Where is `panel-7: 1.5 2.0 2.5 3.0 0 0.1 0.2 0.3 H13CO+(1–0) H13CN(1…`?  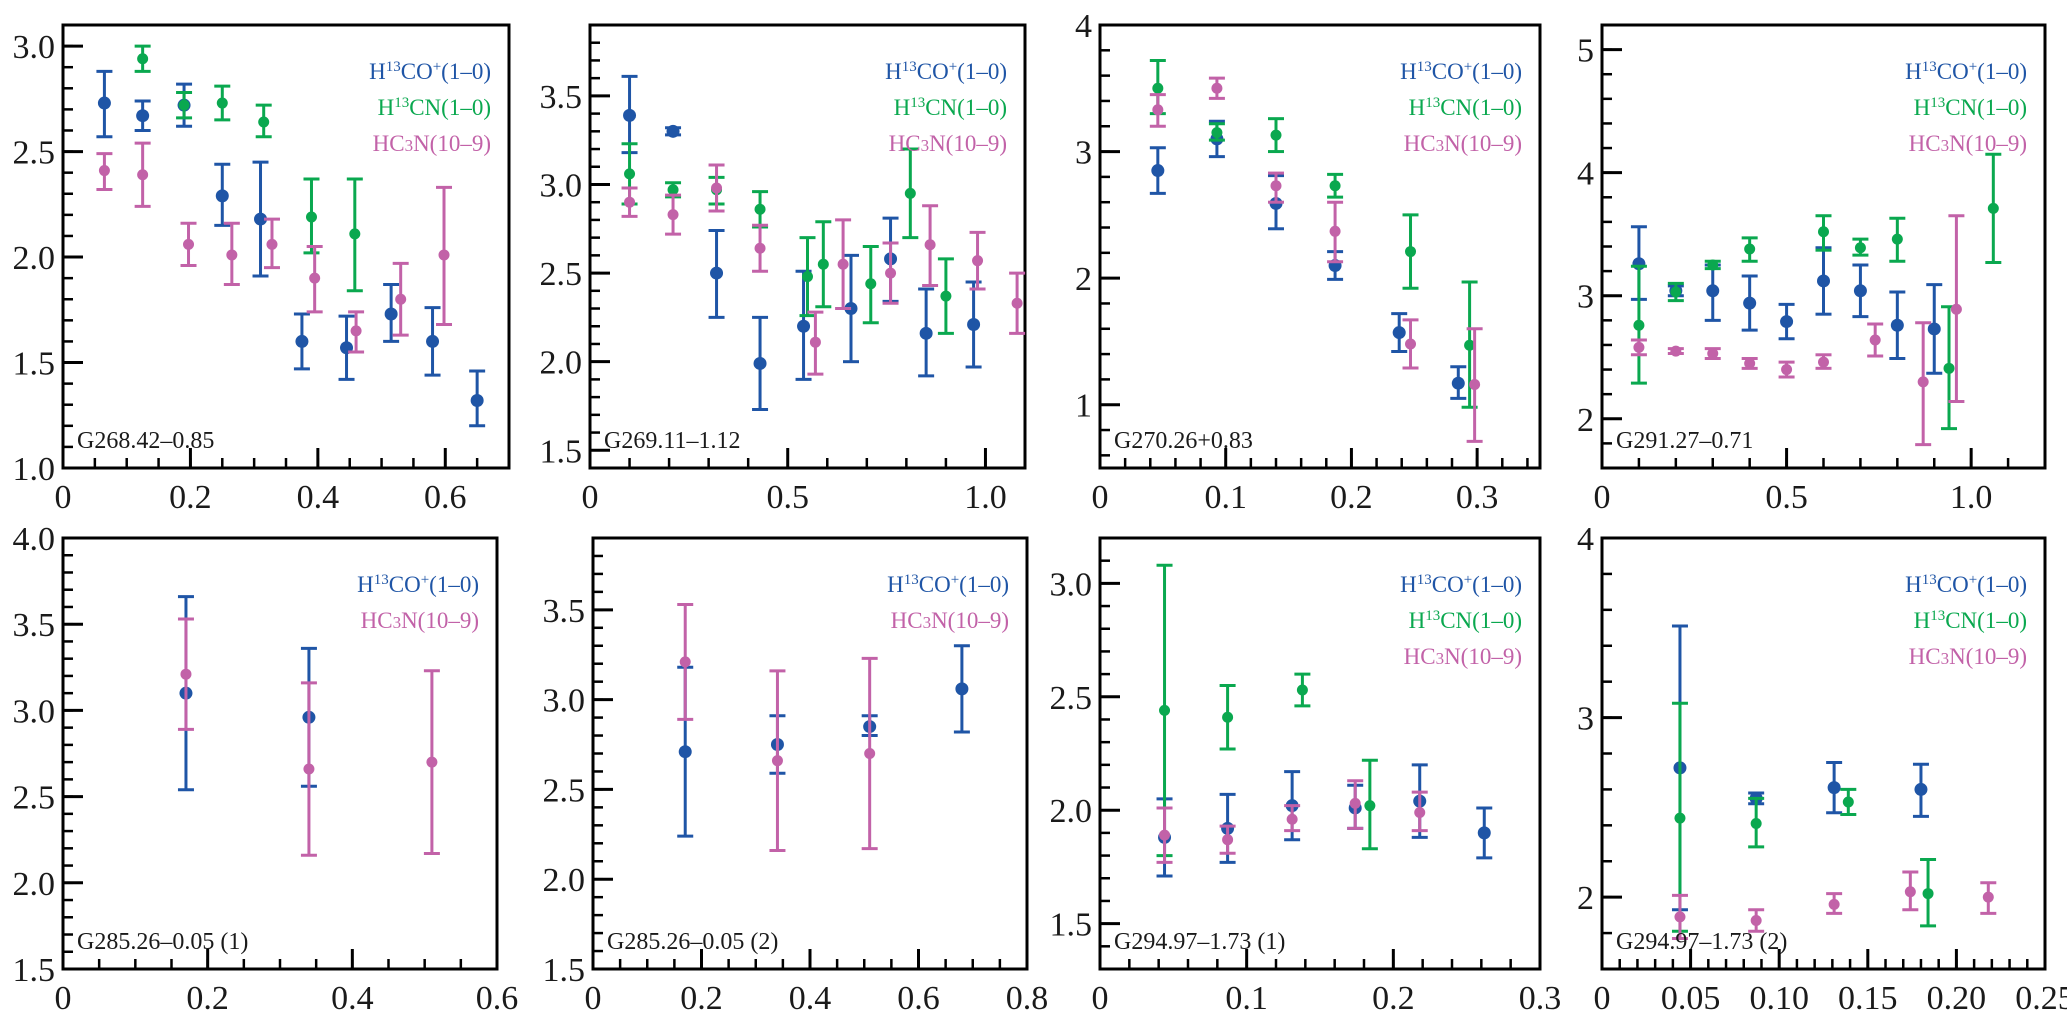
panel-7: 1.5 2.0 2.5 3.0 0 0.1 0.2 0.3 H13CO+(1–0) H13CN(1… is located at coordinates (1305, 776).